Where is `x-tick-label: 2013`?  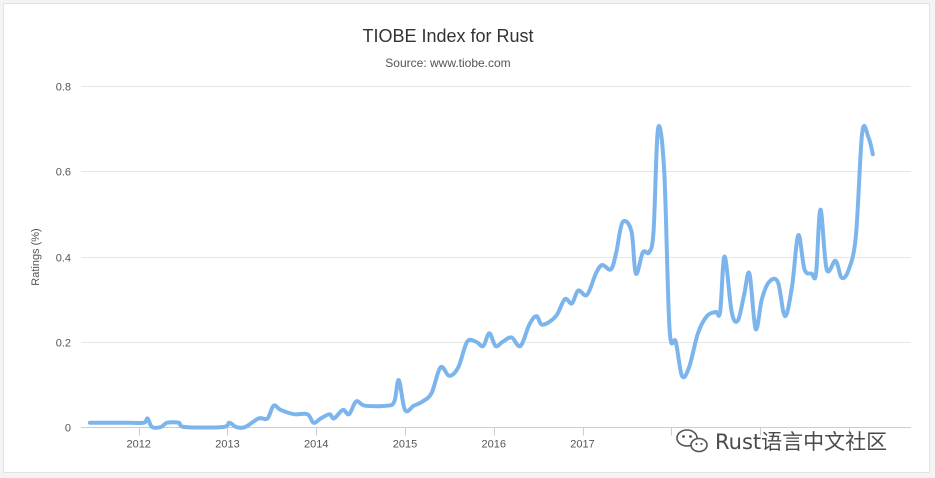
x-tick-label: 2013 is located at coordinates (227, 445).